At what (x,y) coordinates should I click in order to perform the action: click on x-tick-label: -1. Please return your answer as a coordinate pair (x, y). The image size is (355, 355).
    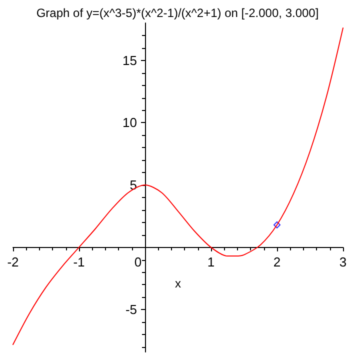
    Looking at the image, I should click on (79, 262).